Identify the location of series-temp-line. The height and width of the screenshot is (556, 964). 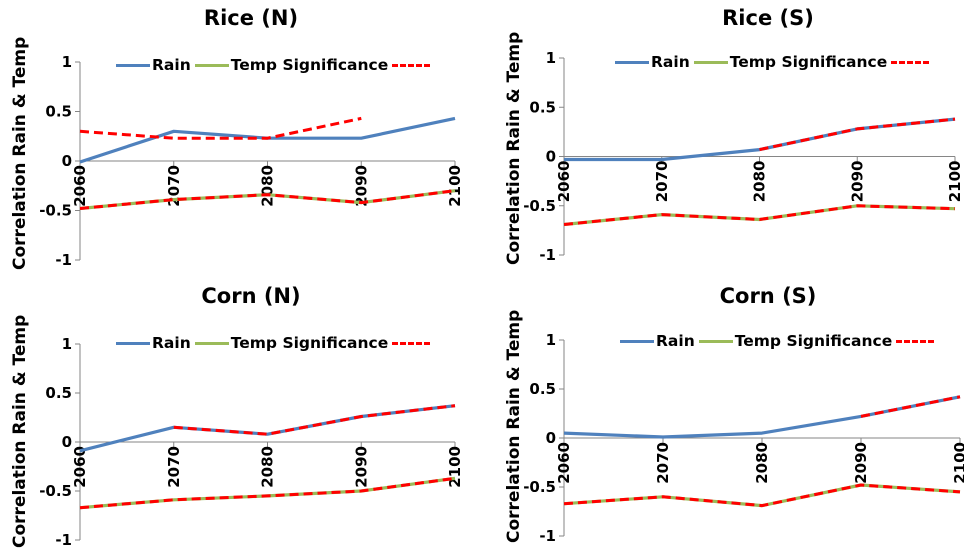
(759, 215).